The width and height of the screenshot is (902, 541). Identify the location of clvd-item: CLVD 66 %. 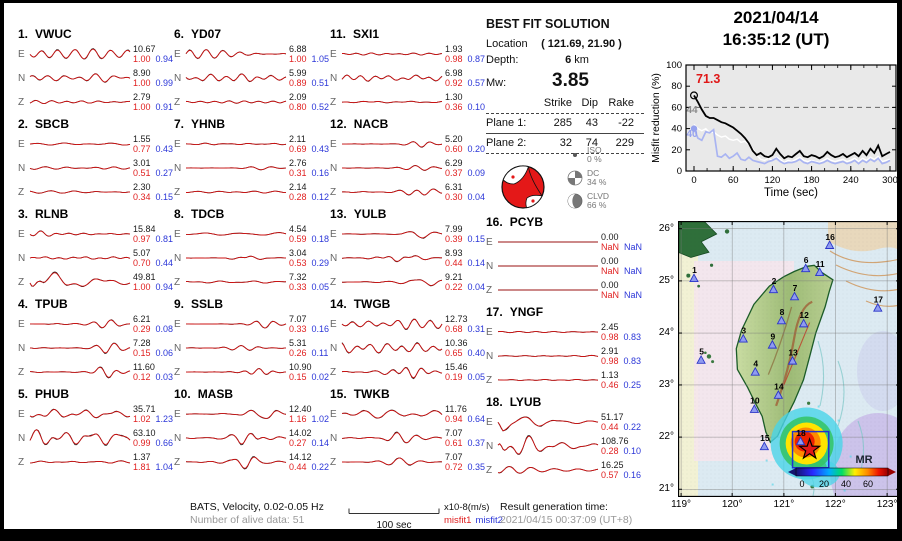
(587, 201).